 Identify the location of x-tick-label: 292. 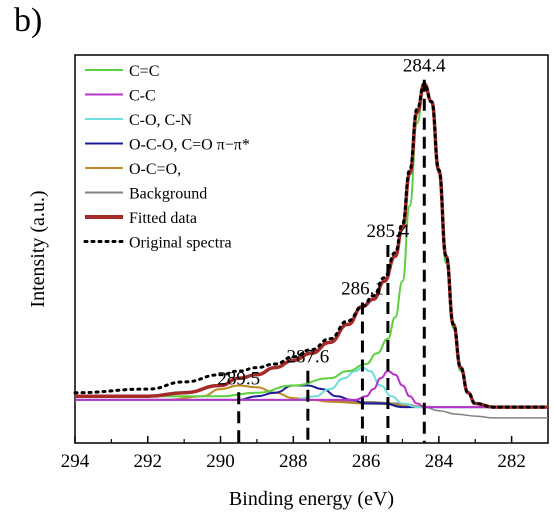
(148, 461).